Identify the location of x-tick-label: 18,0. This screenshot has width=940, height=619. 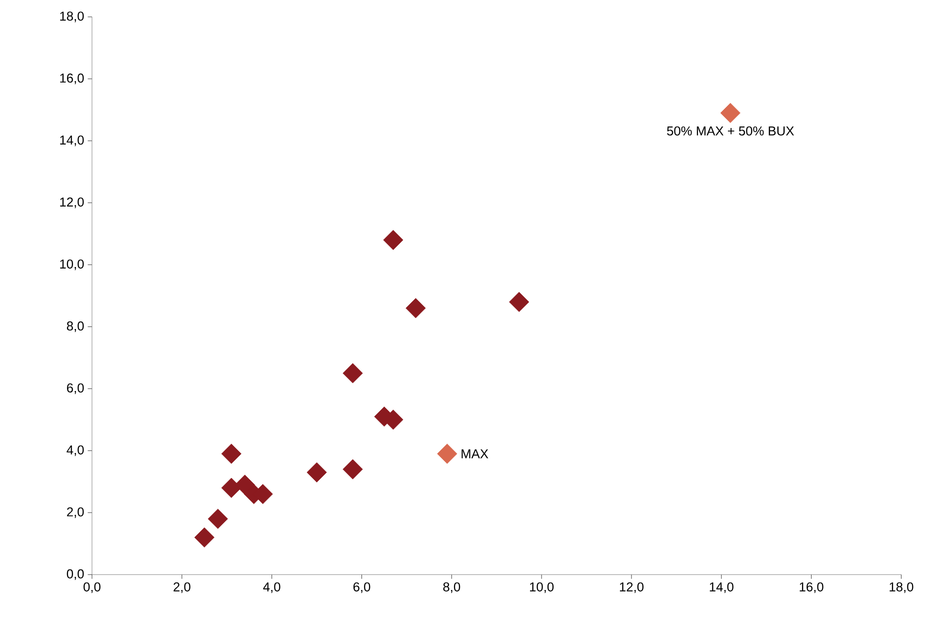
(902, 587).